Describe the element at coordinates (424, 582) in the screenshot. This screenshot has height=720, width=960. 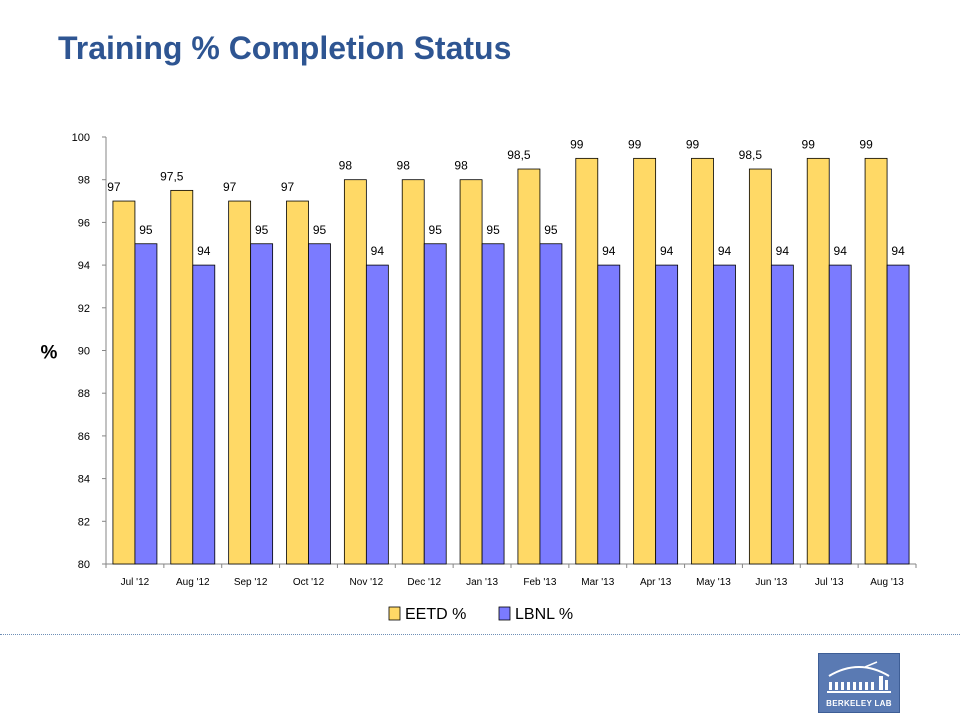
I see `x-tick-label: Dec '12` at that location.